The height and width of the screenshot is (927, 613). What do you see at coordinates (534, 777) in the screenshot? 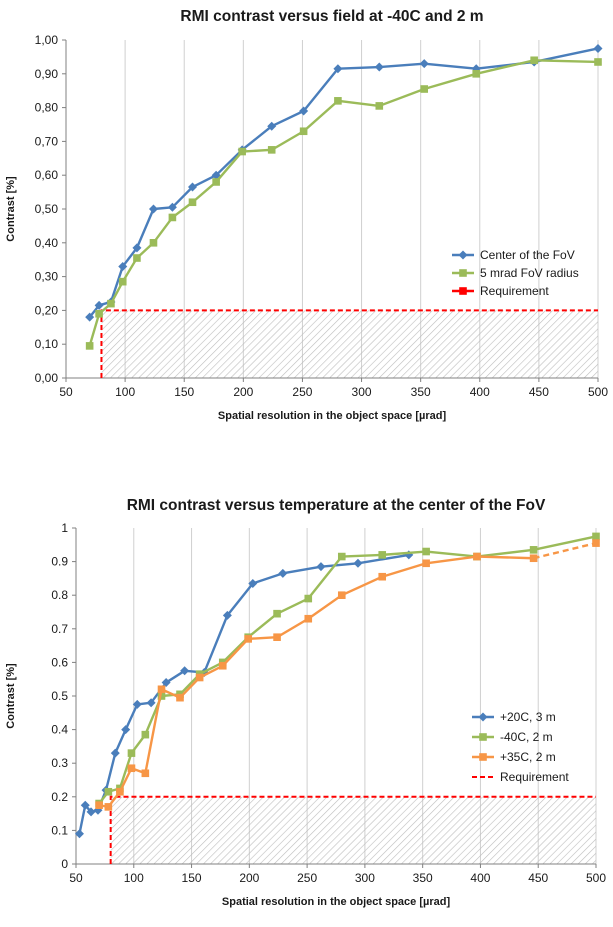
I see `chart2-legend-label: Requirement` at bounding box center [534, 777].